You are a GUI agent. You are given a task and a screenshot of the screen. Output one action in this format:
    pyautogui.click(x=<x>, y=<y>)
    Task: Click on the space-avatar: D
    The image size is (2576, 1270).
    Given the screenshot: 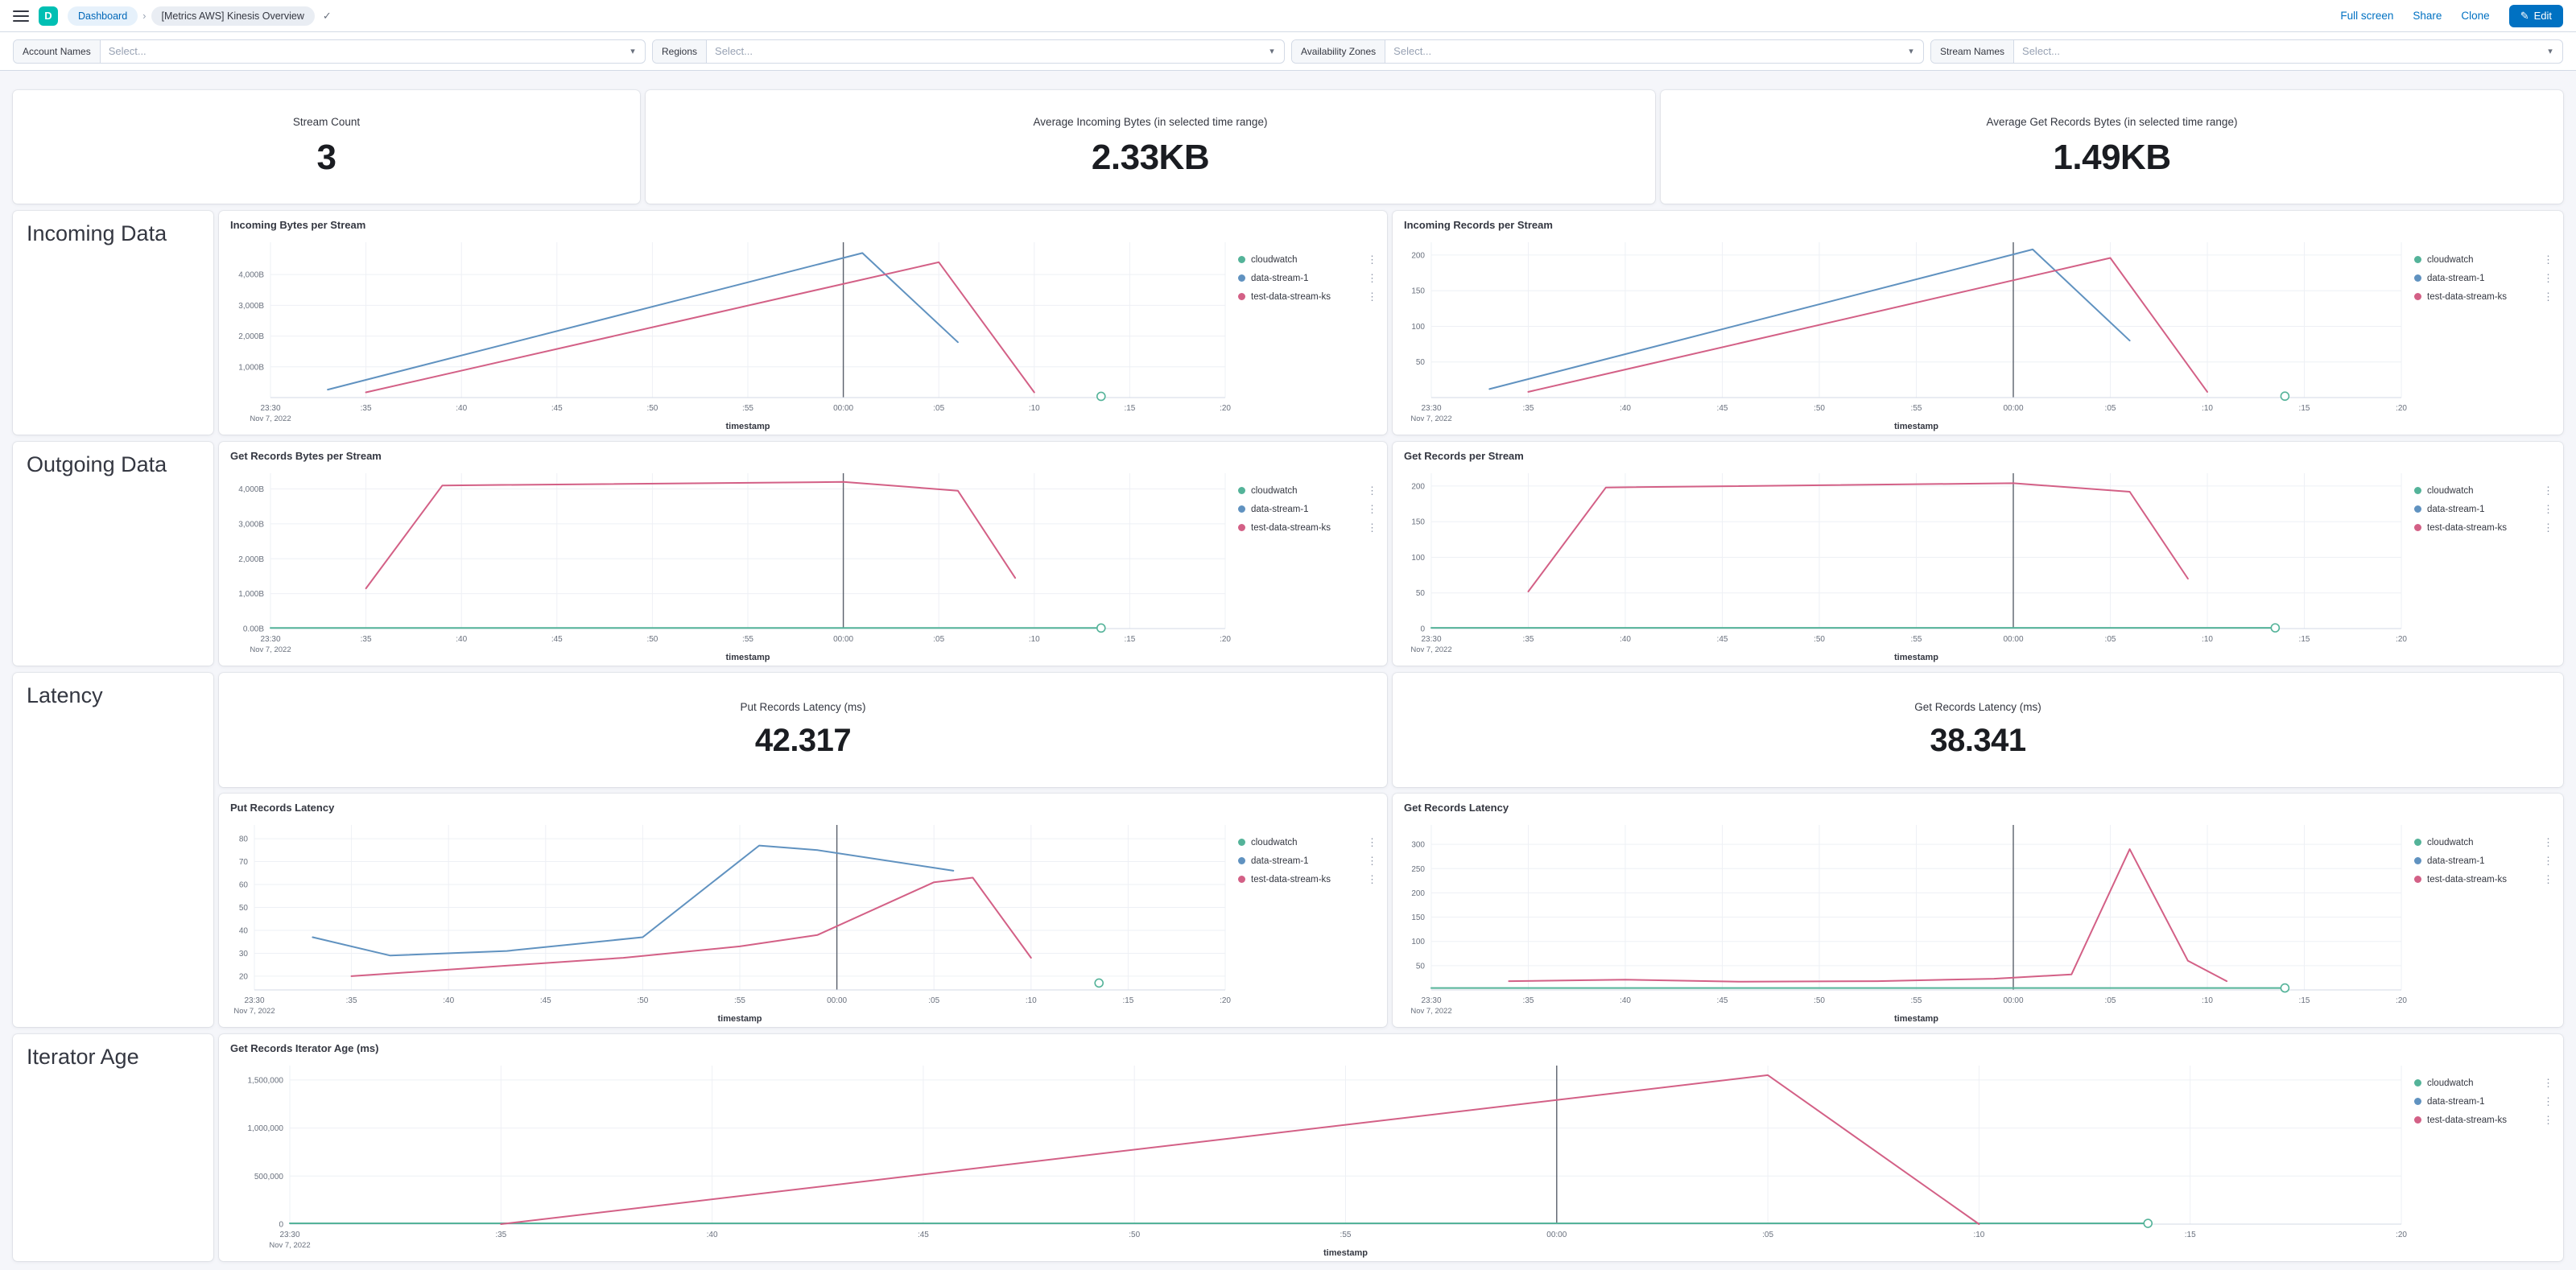 What is the action you would take?
    pyautogui.click(x=48, y=16)
    